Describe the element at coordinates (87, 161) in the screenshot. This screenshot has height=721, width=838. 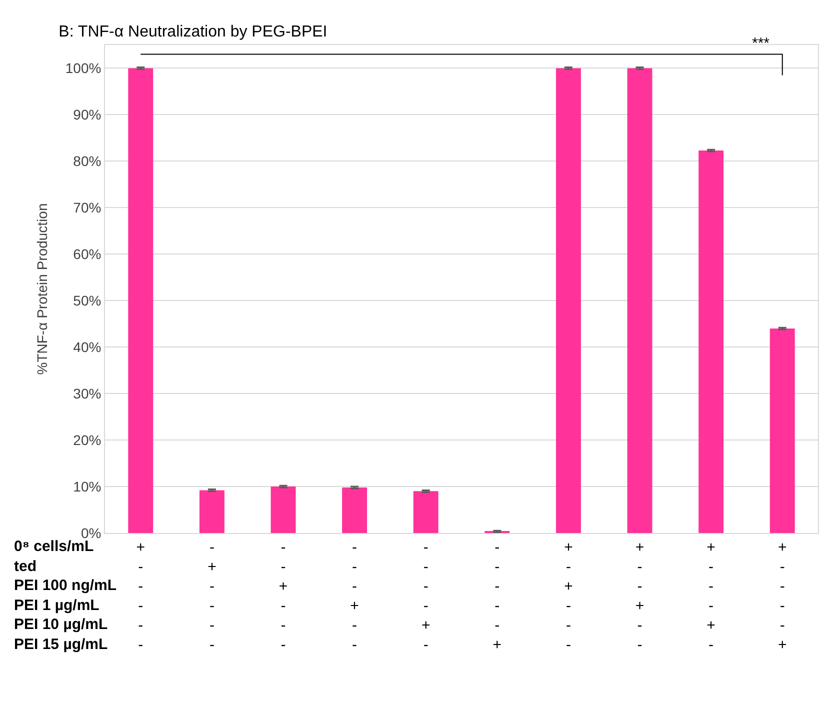
I see `y-tick-label: 80%` at that location.